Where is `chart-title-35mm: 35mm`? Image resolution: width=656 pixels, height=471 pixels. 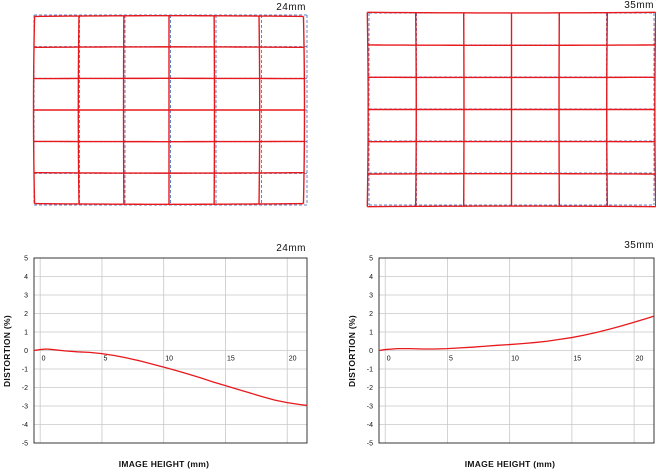 chart-title-35mm: 35mm is located at coordinates (639, 245).